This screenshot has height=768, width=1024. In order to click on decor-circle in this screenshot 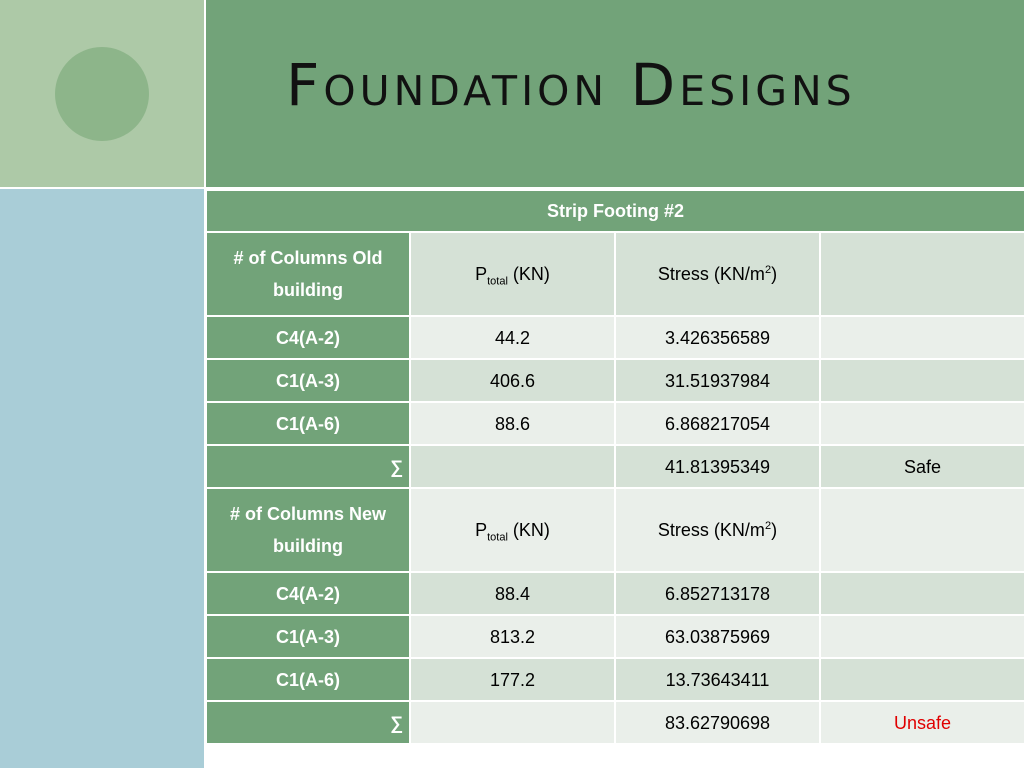, I will do `click(102, 94)`.